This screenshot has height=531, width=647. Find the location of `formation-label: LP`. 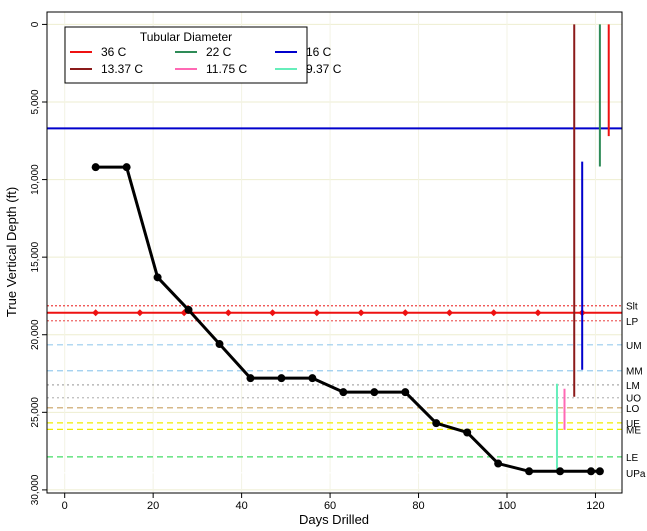

formation-label: LP is located at coordinates (632, 322).